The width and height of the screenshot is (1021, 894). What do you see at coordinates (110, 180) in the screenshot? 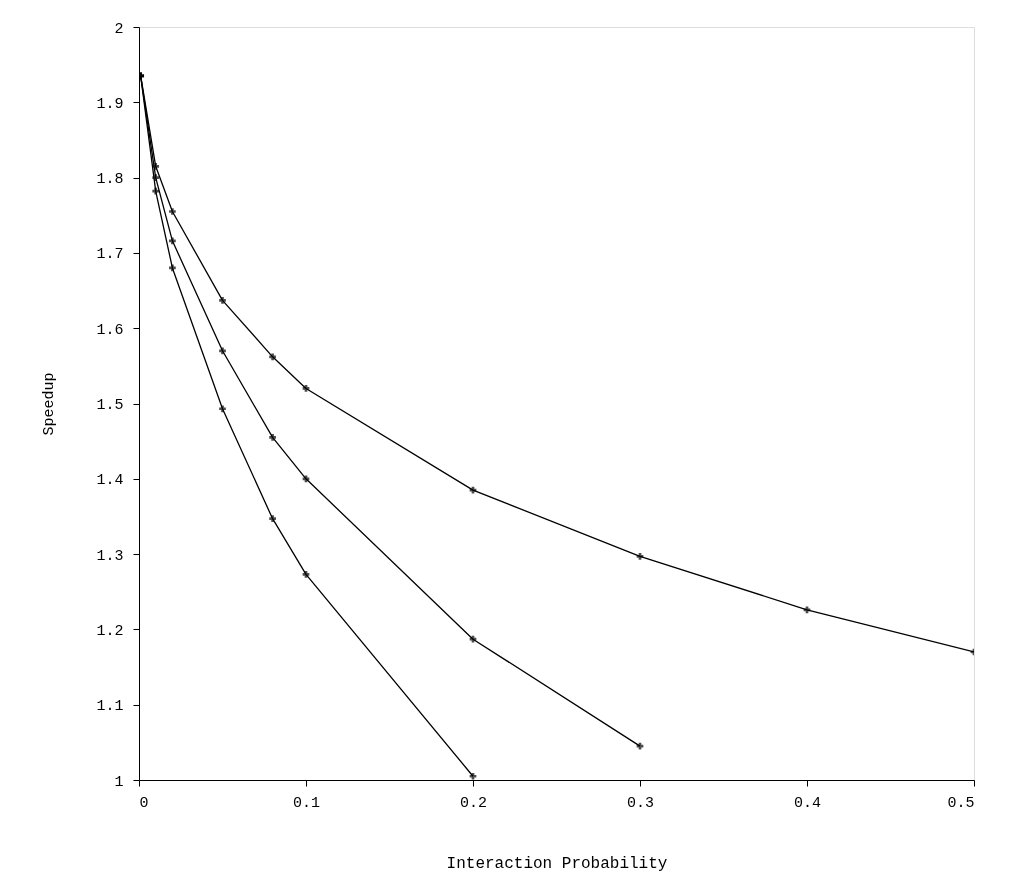
I see `y-tick-label: 1.8` at bounding box center [110, 180].